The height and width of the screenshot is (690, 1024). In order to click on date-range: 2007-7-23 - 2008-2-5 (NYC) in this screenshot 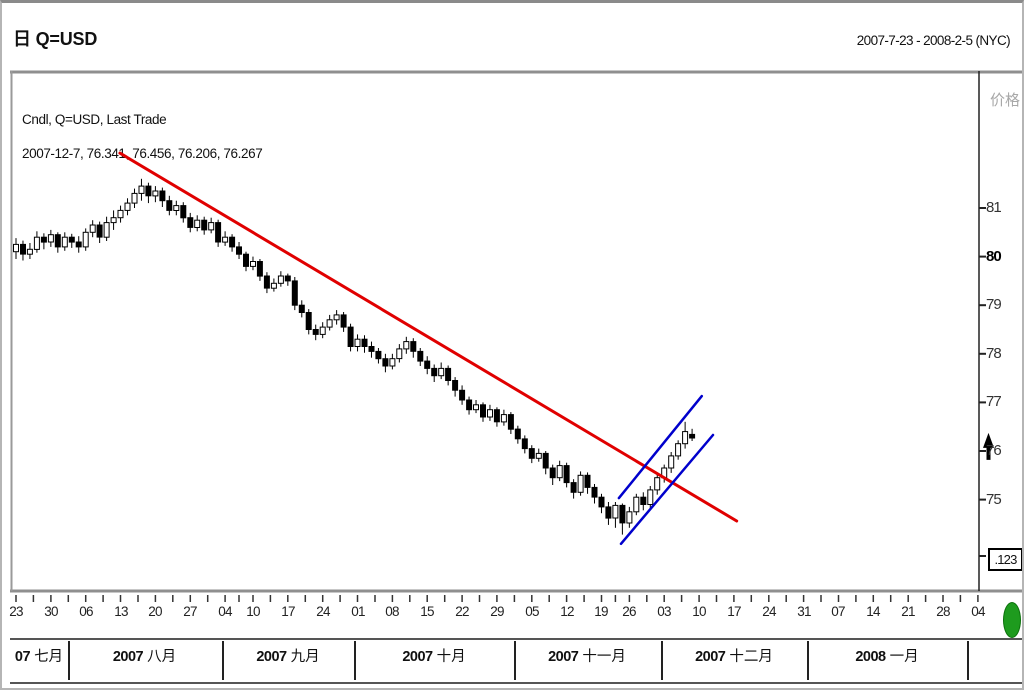, I will do `click(933, 40)`.